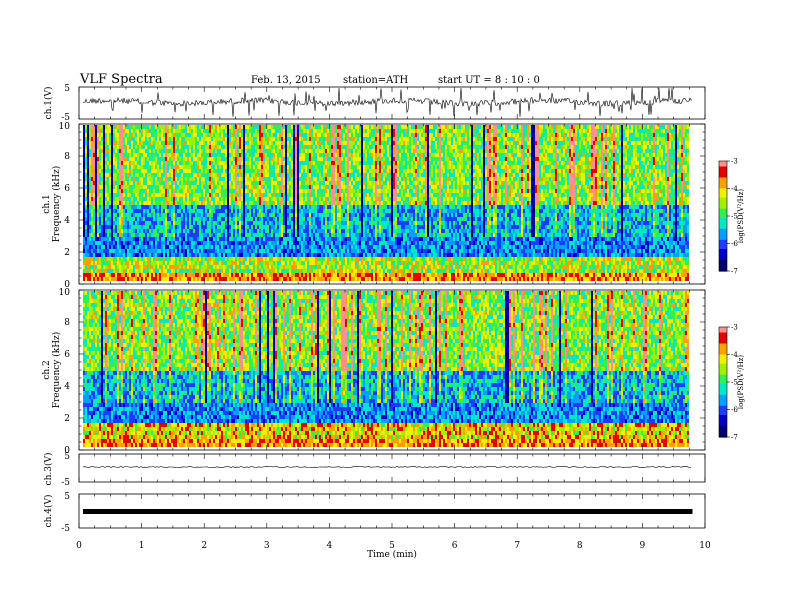 The width and height of the screenshot is (792, 612). What do you see at coordinates (267, 546) in the screenshot?
I see `x-tick-label: 3` at bounding box center [267, 546].